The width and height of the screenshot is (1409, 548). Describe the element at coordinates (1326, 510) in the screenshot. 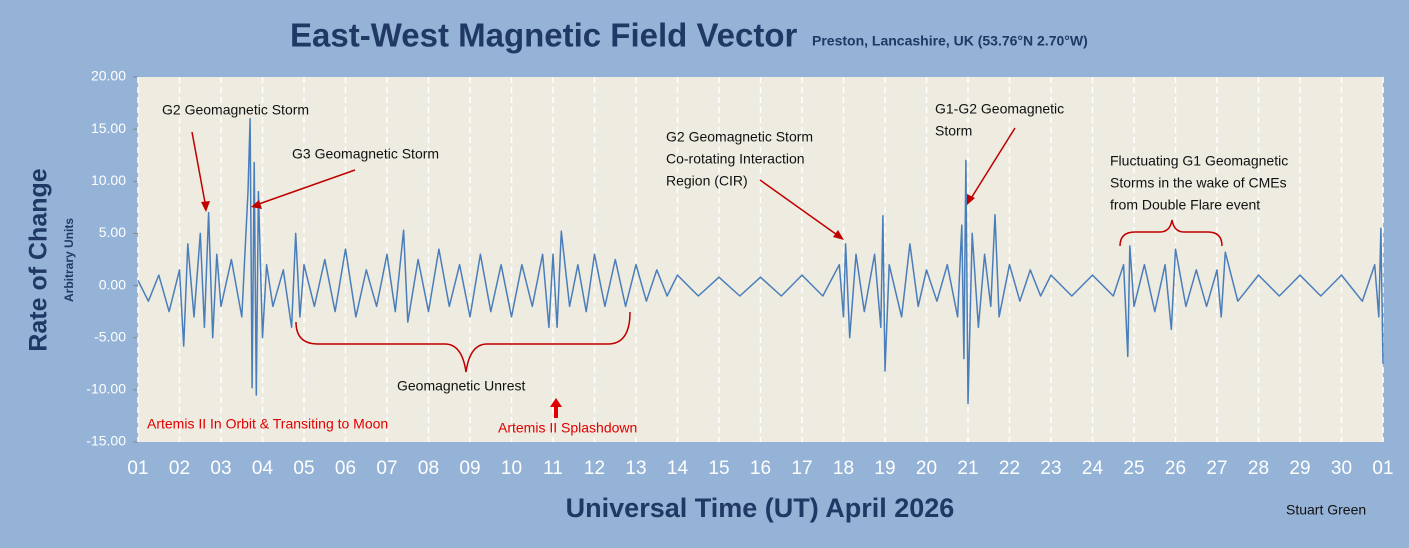

I see `credit: Stuart Green` at that location.